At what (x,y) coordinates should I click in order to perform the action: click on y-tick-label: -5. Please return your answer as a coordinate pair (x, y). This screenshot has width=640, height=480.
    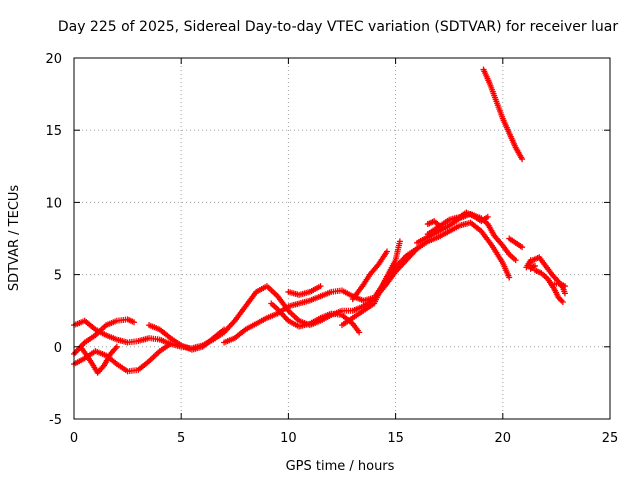
    Looking at the image, I should click on (55, 420).